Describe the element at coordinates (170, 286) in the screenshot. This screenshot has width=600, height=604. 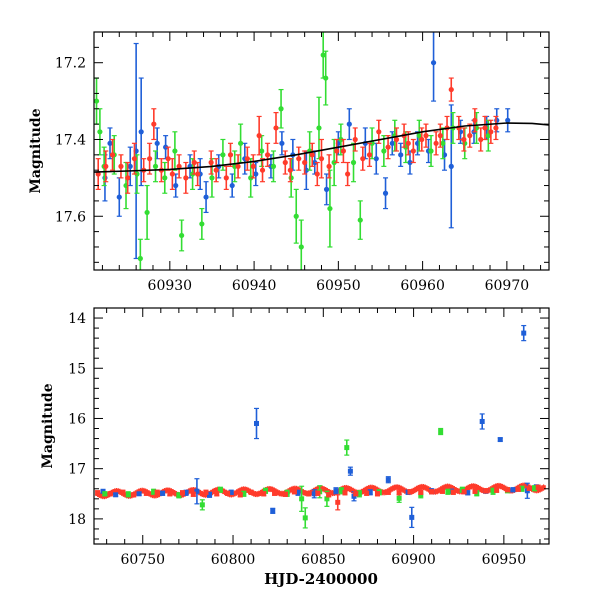
I see `x-tick-label: 60930` at that location.